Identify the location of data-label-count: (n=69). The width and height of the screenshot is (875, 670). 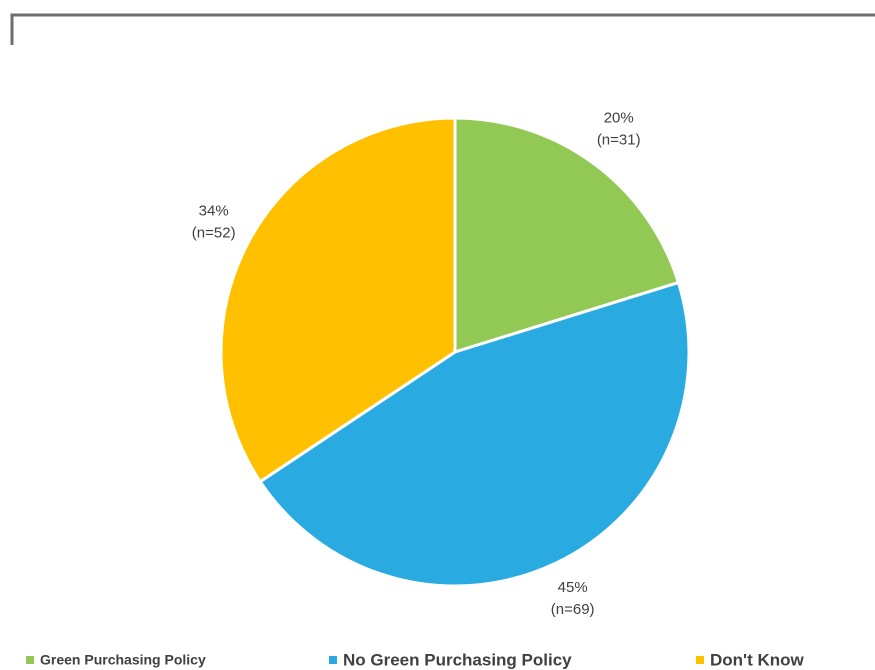
(573, 609).